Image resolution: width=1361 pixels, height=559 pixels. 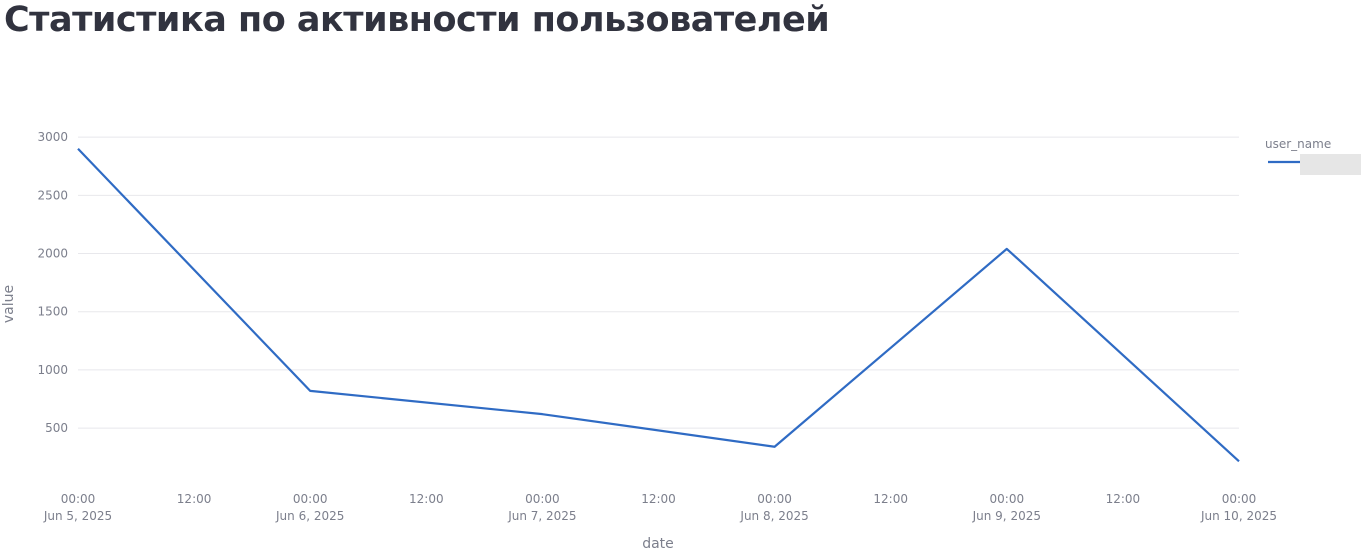 I want to click on y-tick-label: 2500, so click(x=52, y=195).